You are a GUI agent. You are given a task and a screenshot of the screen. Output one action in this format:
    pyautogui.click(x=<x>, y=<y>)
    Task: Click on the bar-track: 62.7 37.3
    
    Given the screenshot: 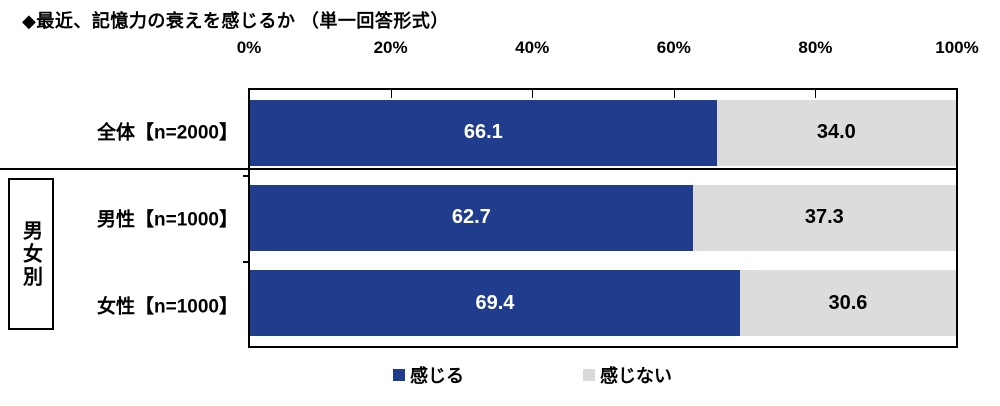 What is the action you would take?
    pyautogui.click(x=603, y=217)
    